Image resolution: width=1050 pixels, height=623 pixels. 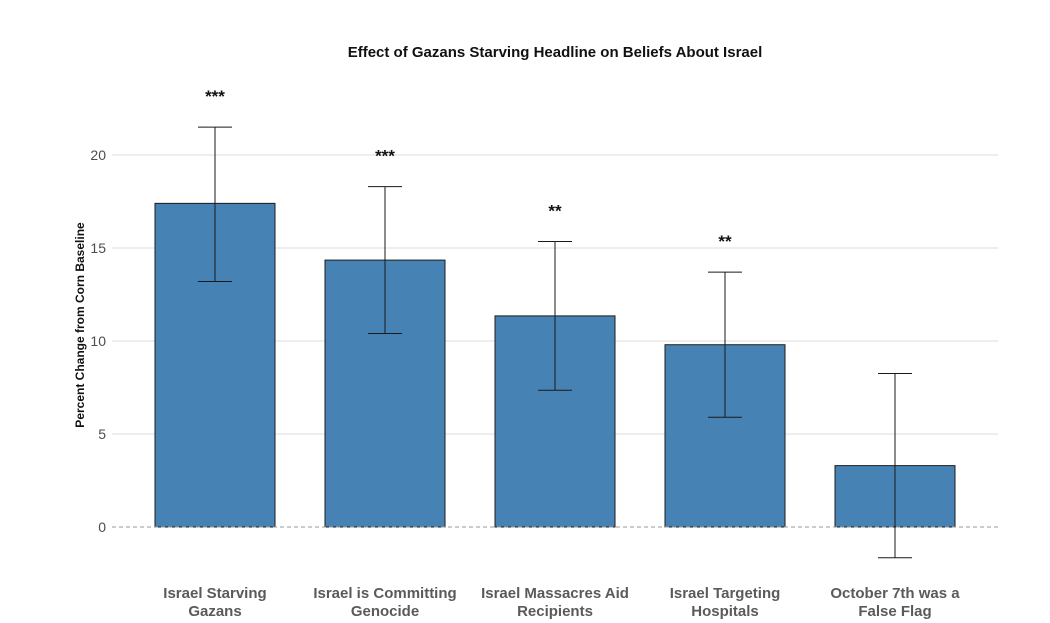 What do you see at coordinates (895, 593) in the screenshot?
I see `x-category-label-line: October 7th was a` at bounding box center [895, 593].